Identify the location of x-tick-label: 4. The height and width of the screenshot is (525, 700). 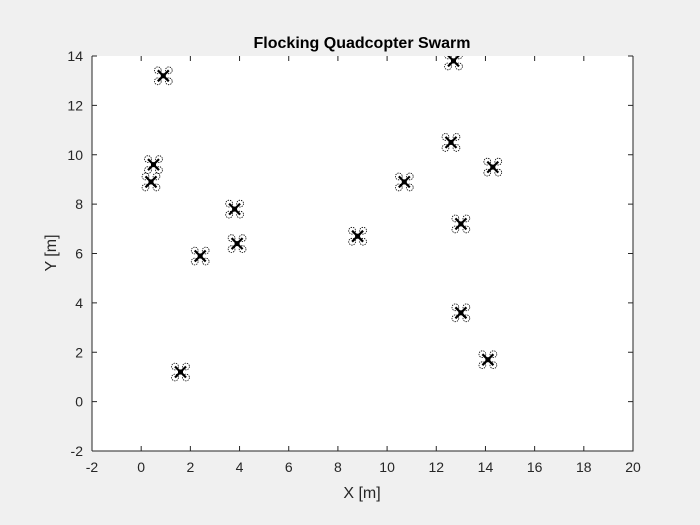
(240, 467).